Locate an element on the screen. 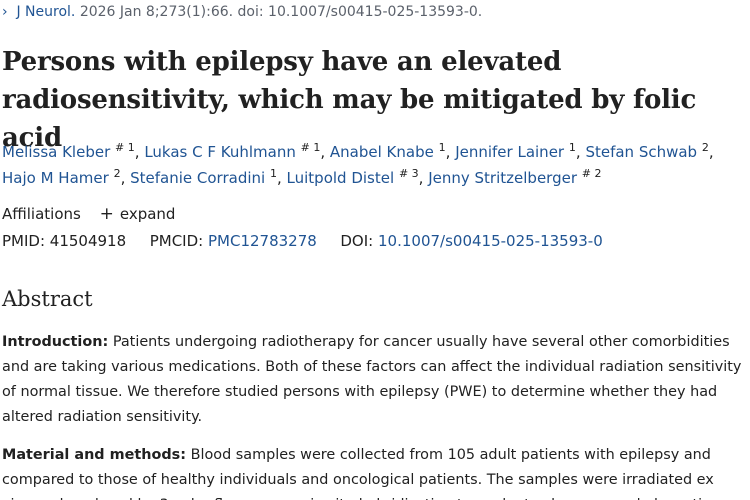  author-affiliation-marker: # 3 is located at coordinates (408, 173).